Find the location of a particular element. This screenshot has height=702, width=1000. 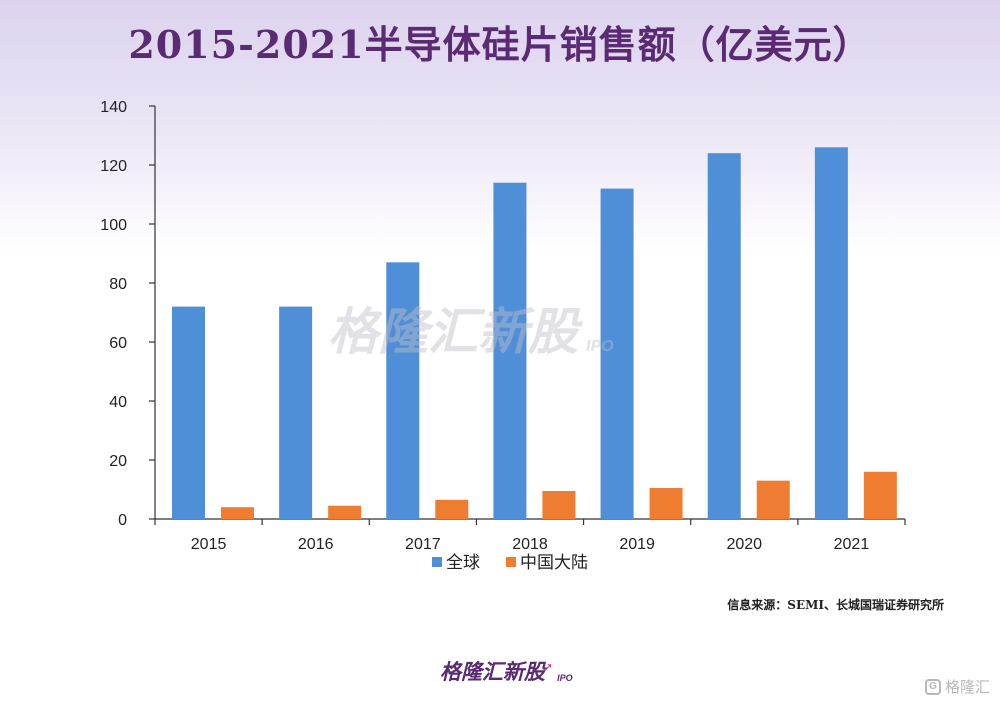

bar-china-2017 is located at coordinates (452, 509).